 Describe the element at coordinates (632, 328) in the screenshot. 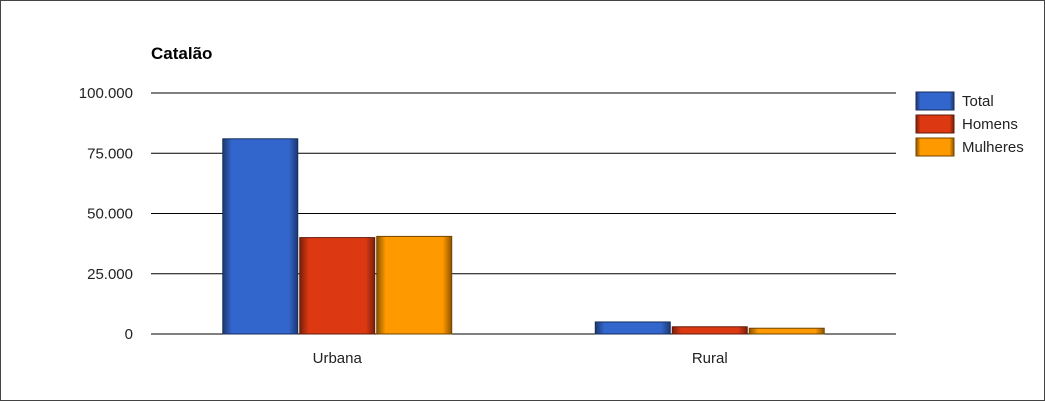

I see `bar-total-rural` at that location.